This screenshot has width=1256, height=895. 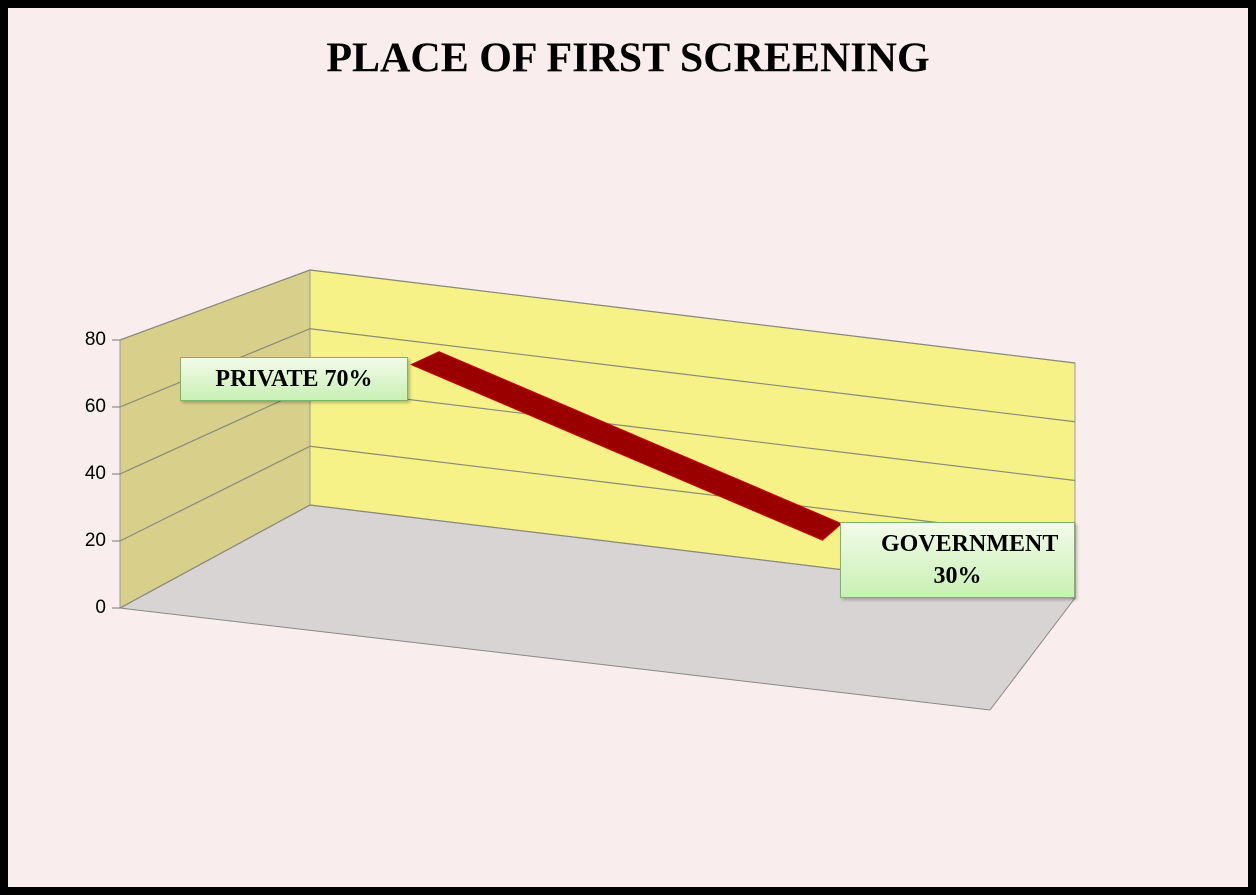 I want to click on chart-title: PLACE OF FIRST SCREENING, so click(x=627, y=59).